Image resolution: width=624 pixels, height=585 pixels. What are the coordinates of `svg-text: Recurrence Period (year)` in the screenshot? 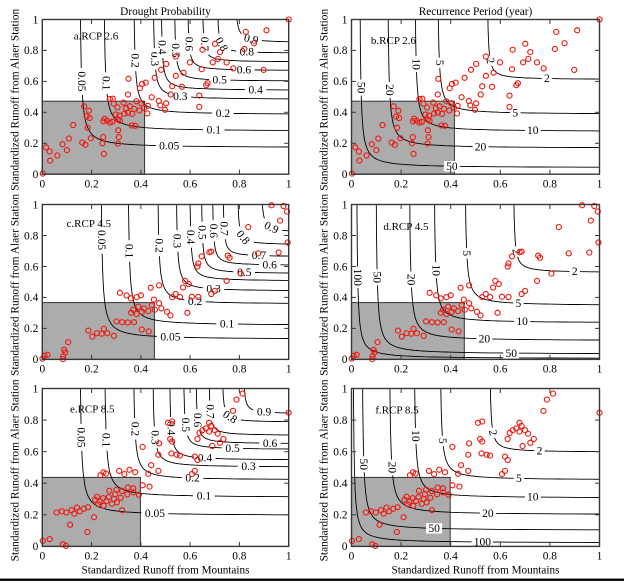 It's located at (476, 12).